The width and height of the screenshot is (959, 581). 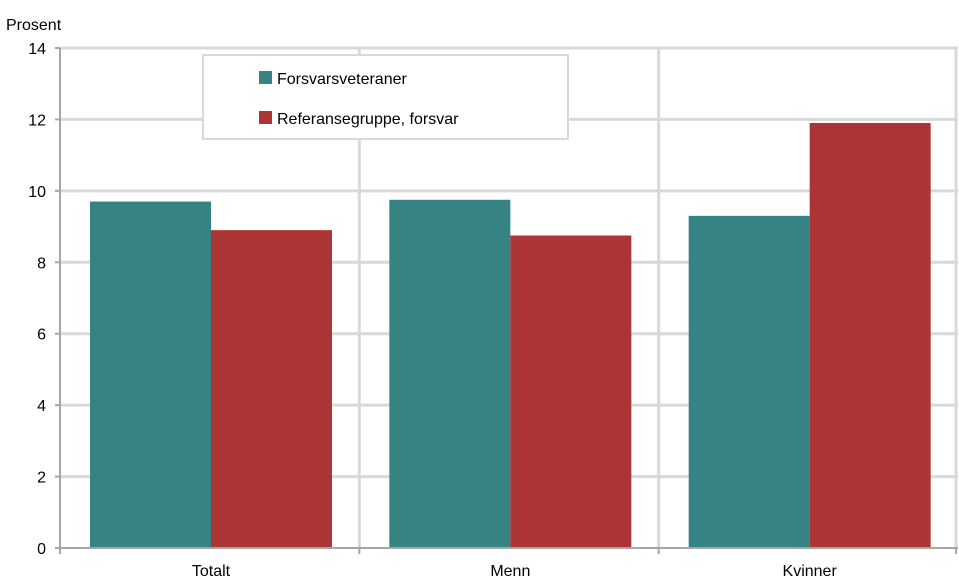 I want to click on y-tick-label: 8, so click(x=41, y=263).